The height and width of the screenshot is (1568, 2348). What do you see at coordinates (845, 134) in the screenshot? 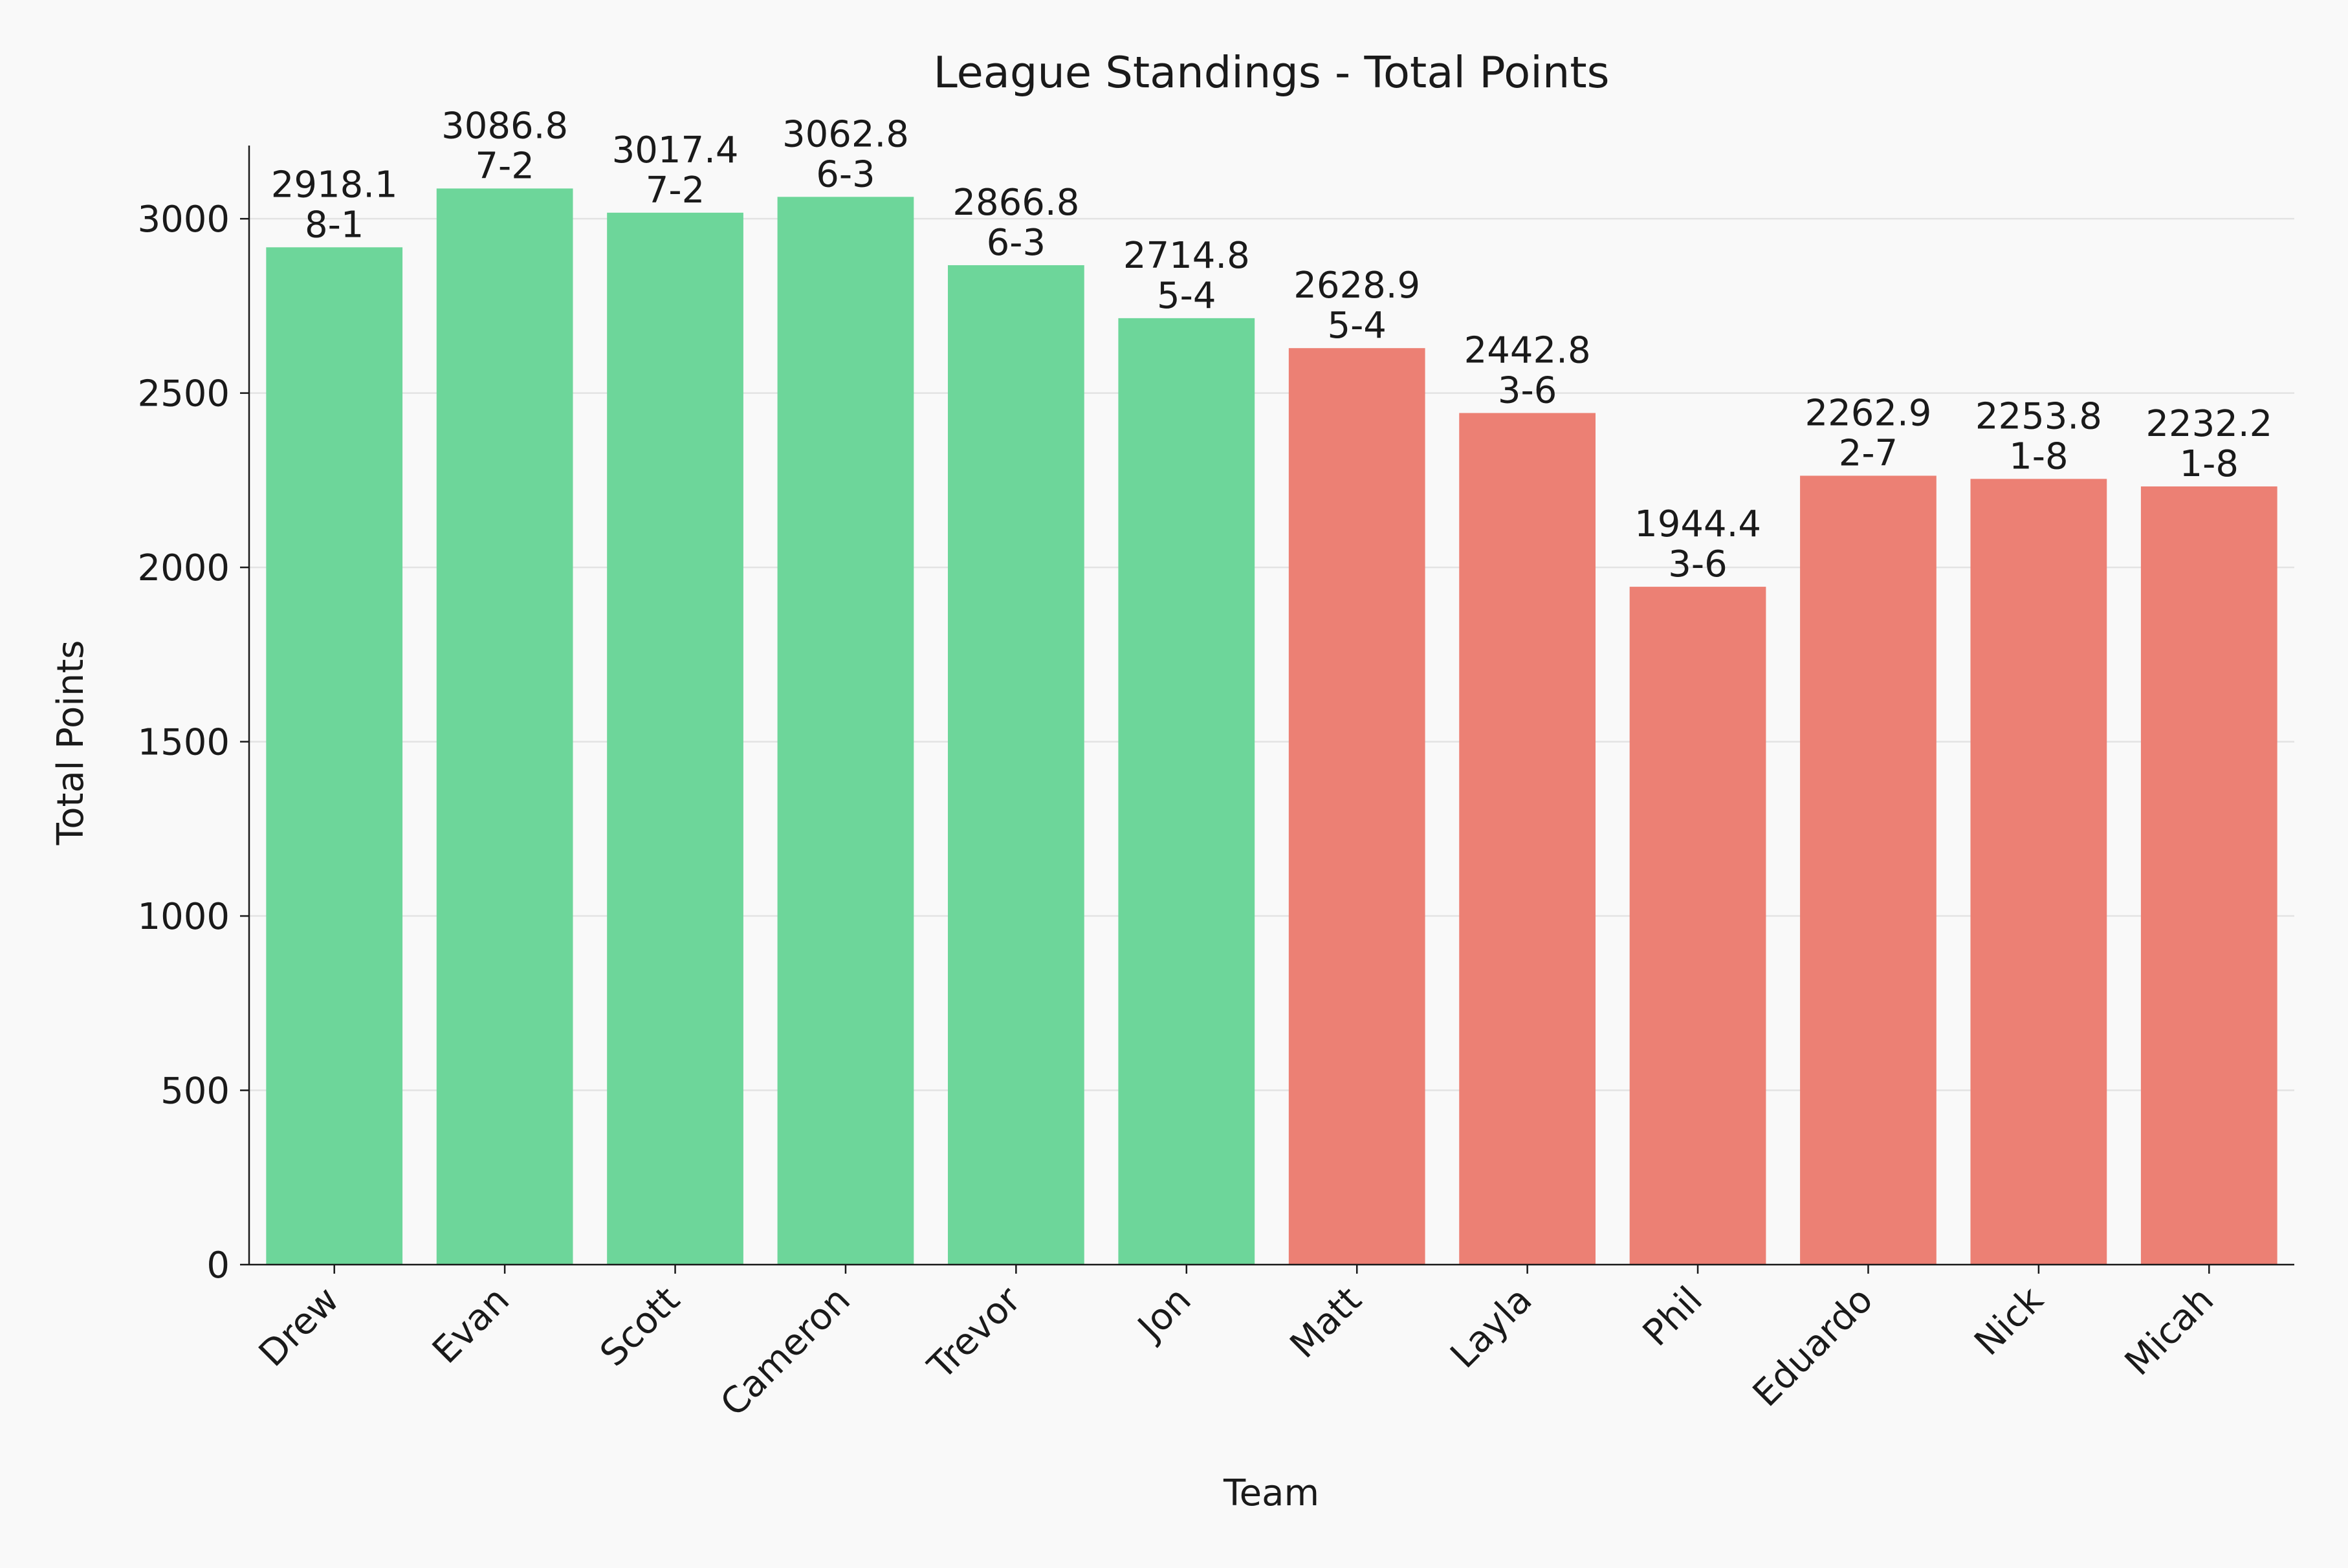
I see `value-label: 3062.8` at bounding box center [845, 134].